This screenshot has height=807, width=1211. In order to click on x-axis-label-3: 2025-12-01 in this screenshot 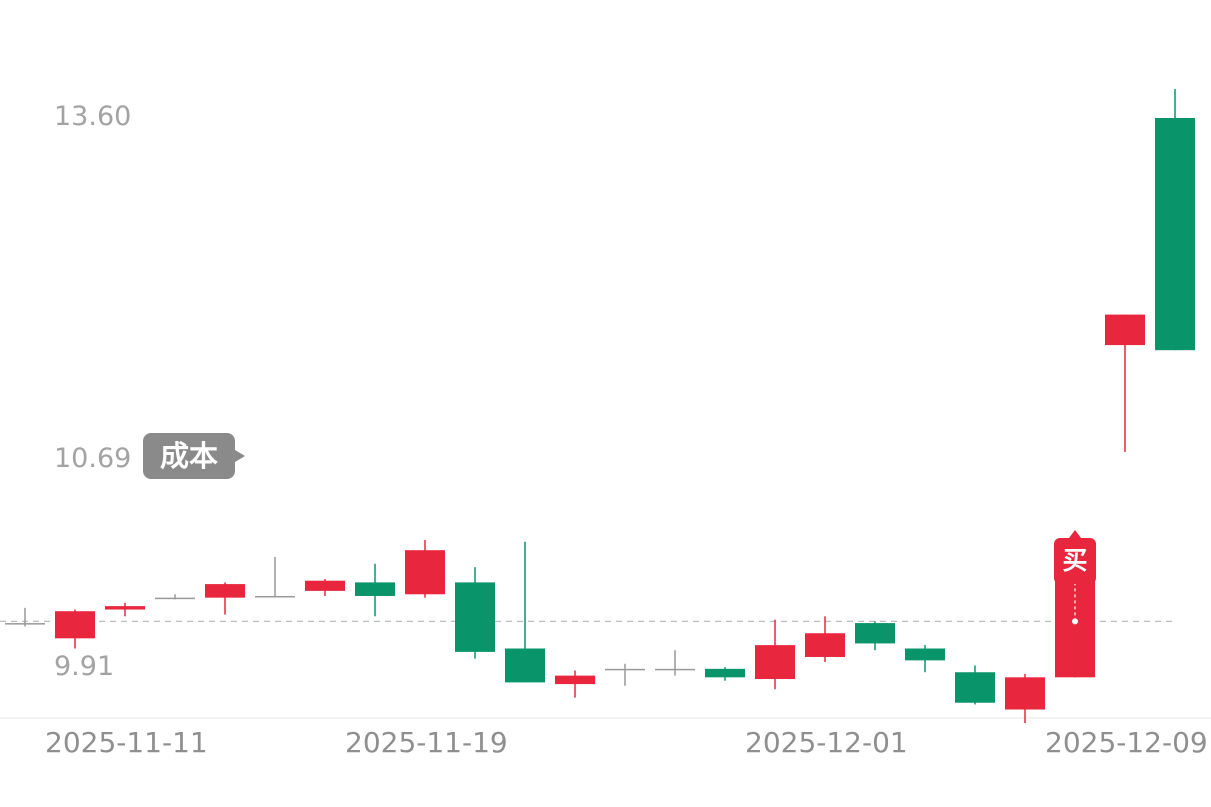, I will do `click(826, 742)`.